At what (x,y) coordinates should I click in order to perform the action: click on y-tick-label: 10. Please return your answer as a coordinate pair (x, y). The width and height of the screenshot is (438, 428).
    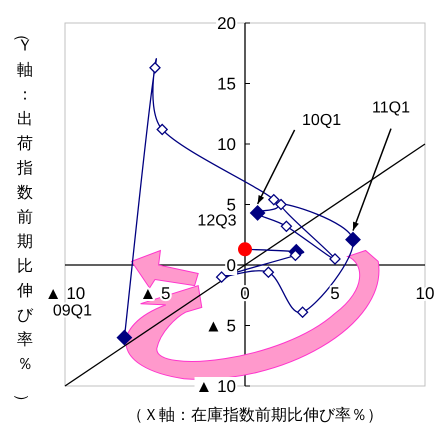
    Looking at the image, I should click on (226, 144).